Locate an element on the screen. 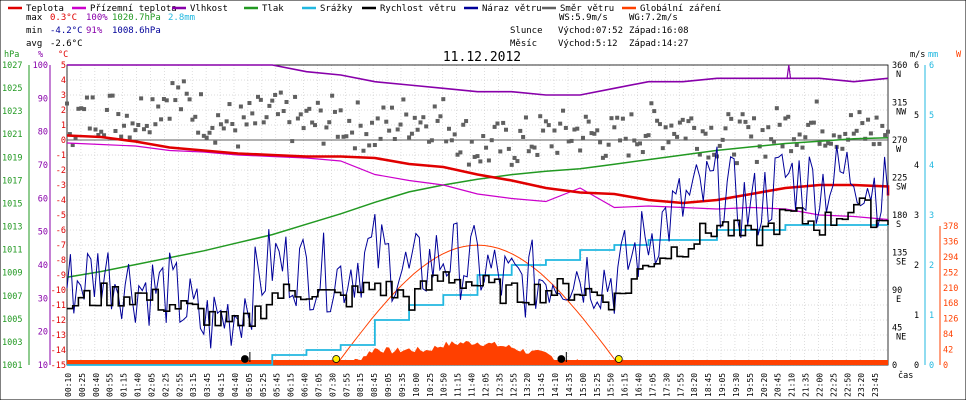 The width and height of the screenshot is (966, 400). radiation-baseline is located at coordinates (477, 362).